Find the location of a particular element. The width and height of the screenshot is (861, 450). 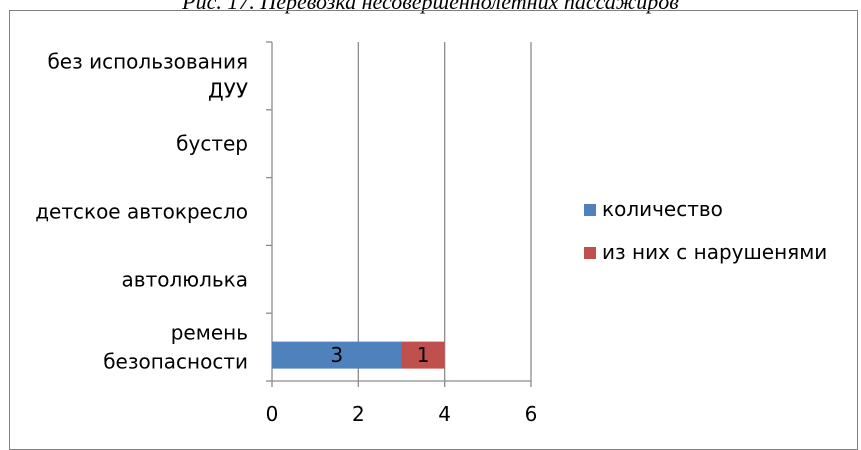

y-tick-label: ДУУ is located at coordinates (228, 90).